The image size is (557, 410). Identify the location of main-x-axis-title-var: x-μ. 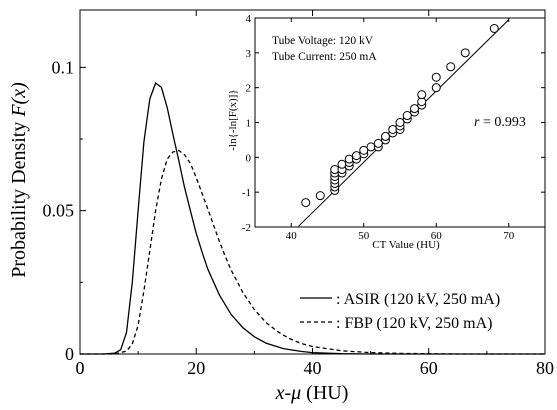
(288, 393).